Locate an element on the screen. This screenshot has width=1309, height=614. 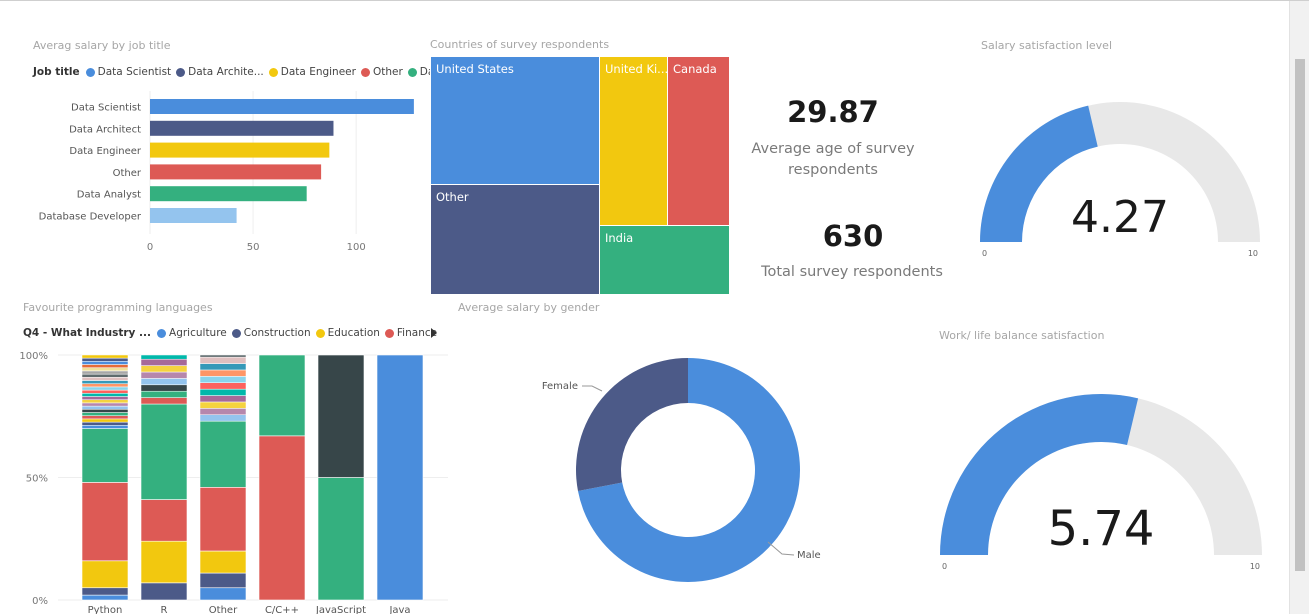
x-tick-label: C/C++ is located at coordinates (282, 609).